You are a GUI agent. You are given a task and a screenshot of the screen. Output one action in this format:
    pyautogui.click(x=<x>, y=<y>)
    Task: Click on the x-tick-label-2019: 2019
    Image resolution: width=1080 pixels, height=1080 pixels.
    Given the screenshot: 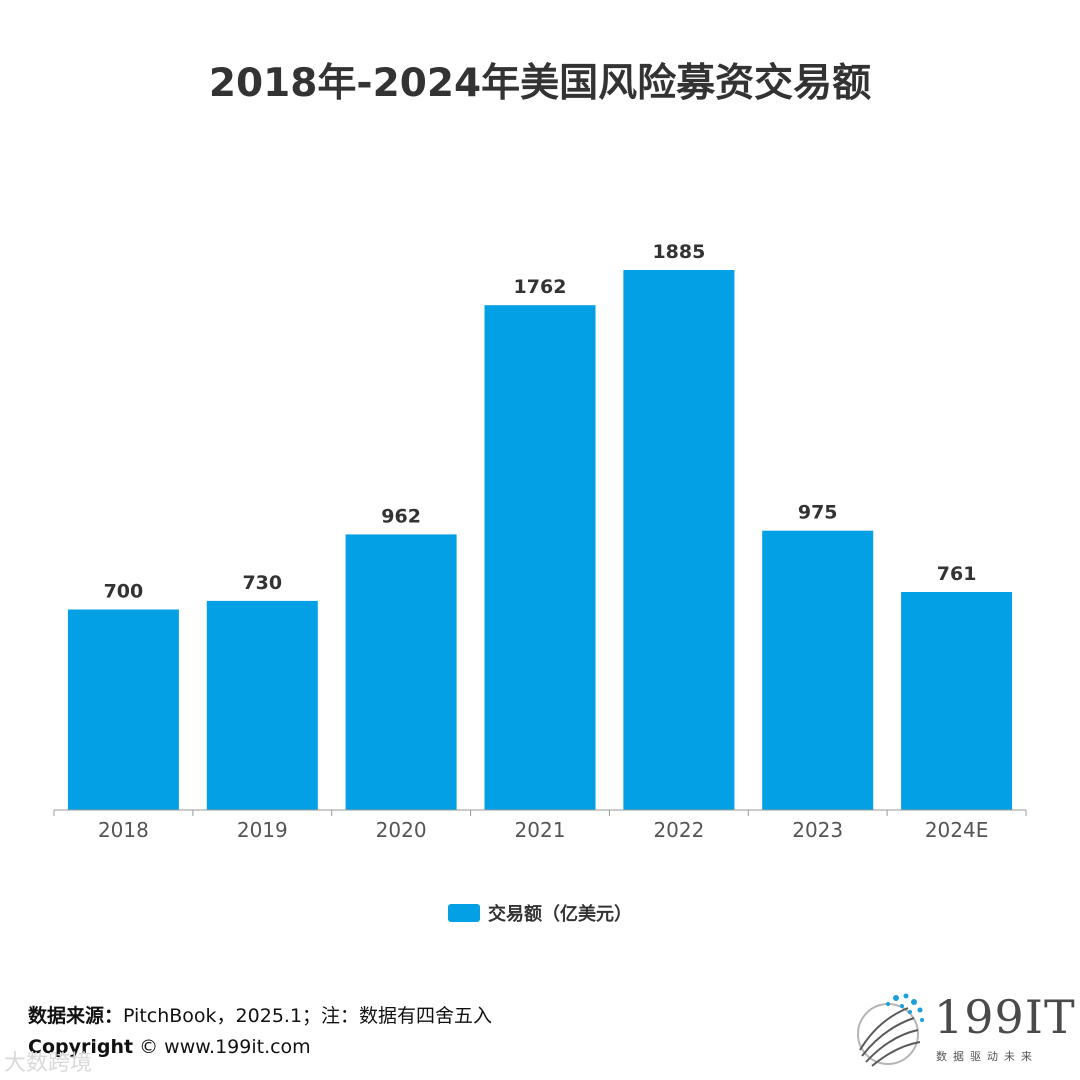 What is the action you would take?
    pyautogui.click(x=262, y=830)
    